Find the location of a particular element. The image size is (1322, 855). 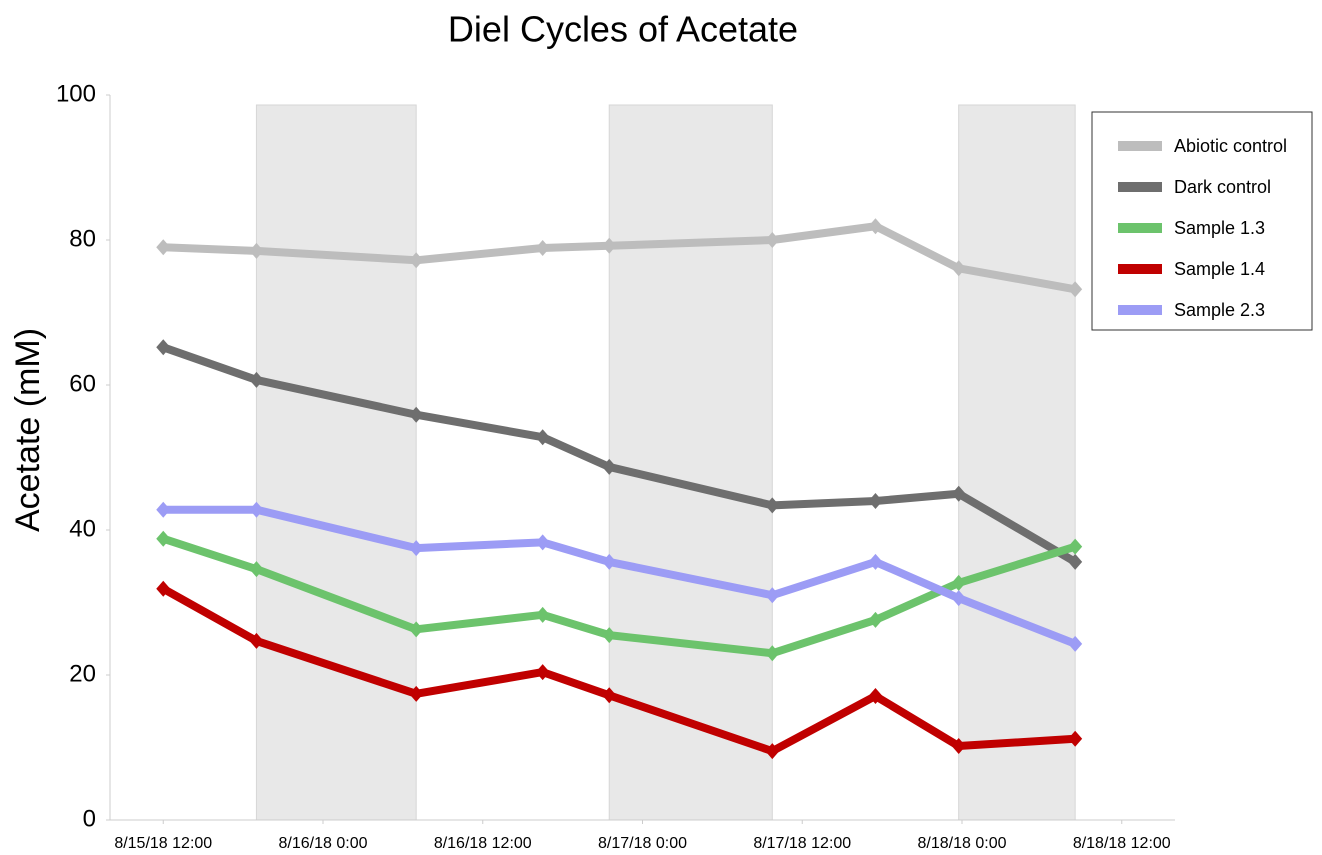

chart-title: Diel Cycles of Acetate is located at coordinates (623, 29).